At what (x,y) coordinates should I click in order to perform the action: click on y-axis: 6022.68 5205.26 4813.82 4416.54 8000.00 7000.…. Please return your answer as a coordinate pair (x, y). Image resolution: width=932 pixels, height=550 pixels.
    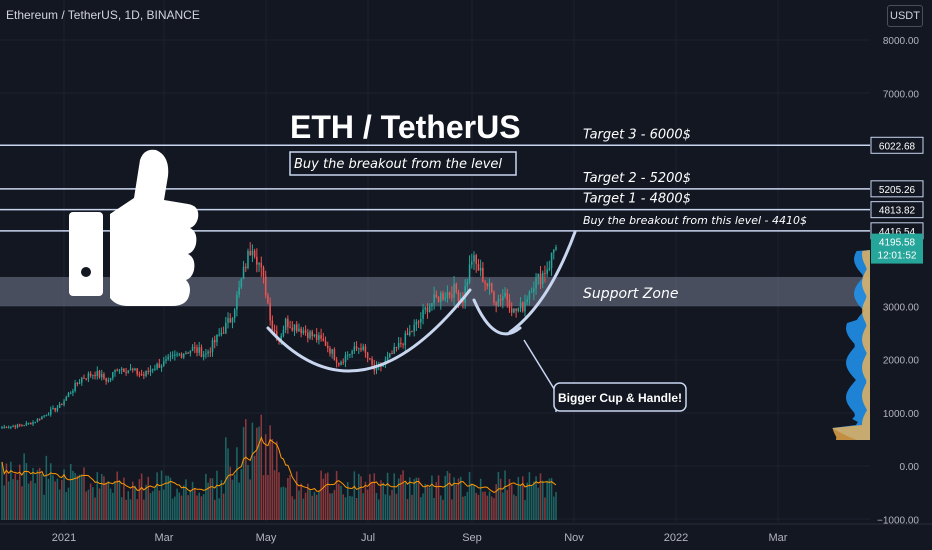
    Looking at the image, I should click on (897, 281).